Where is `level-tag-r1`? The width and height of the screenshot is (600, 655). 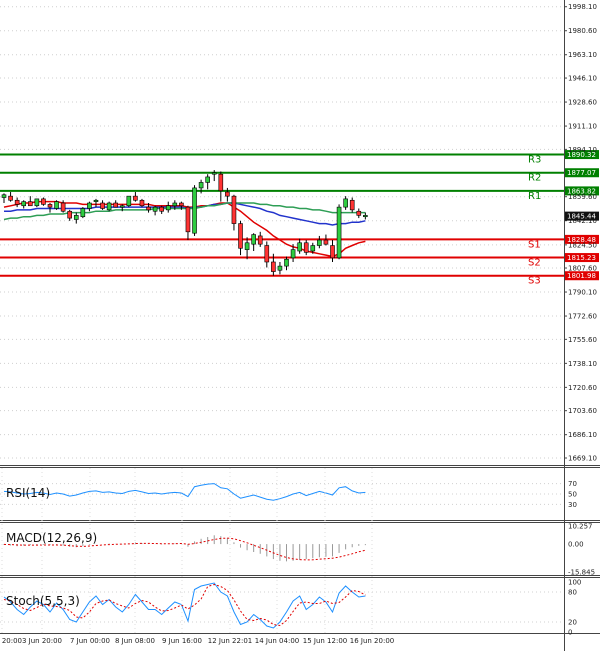 level-tag-r1 is located at coordinates (582, 191).